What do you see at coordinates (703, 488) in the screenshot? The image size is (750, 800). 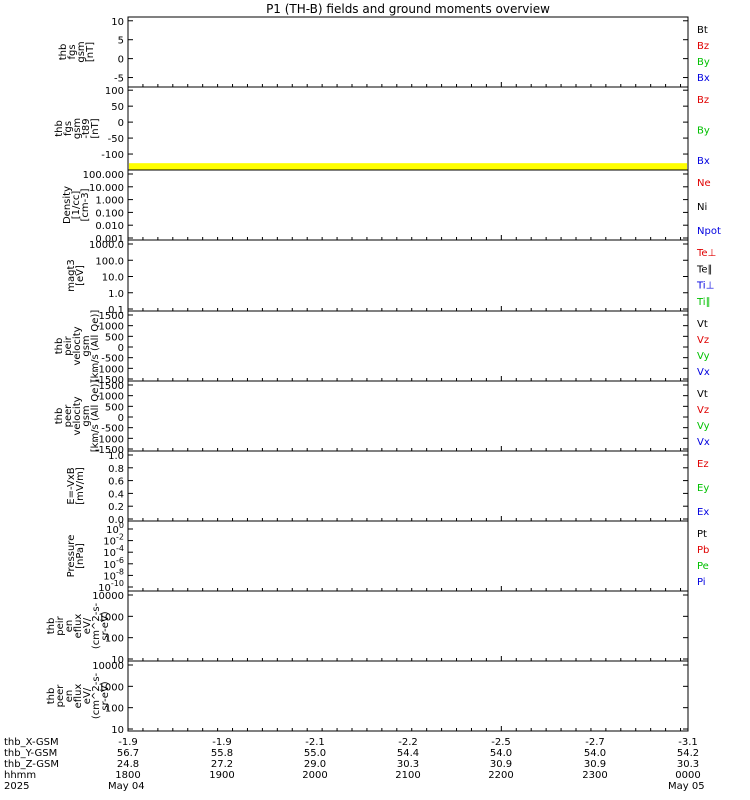 I see `legend-ey: Ey` at bounding box center [703, 488].